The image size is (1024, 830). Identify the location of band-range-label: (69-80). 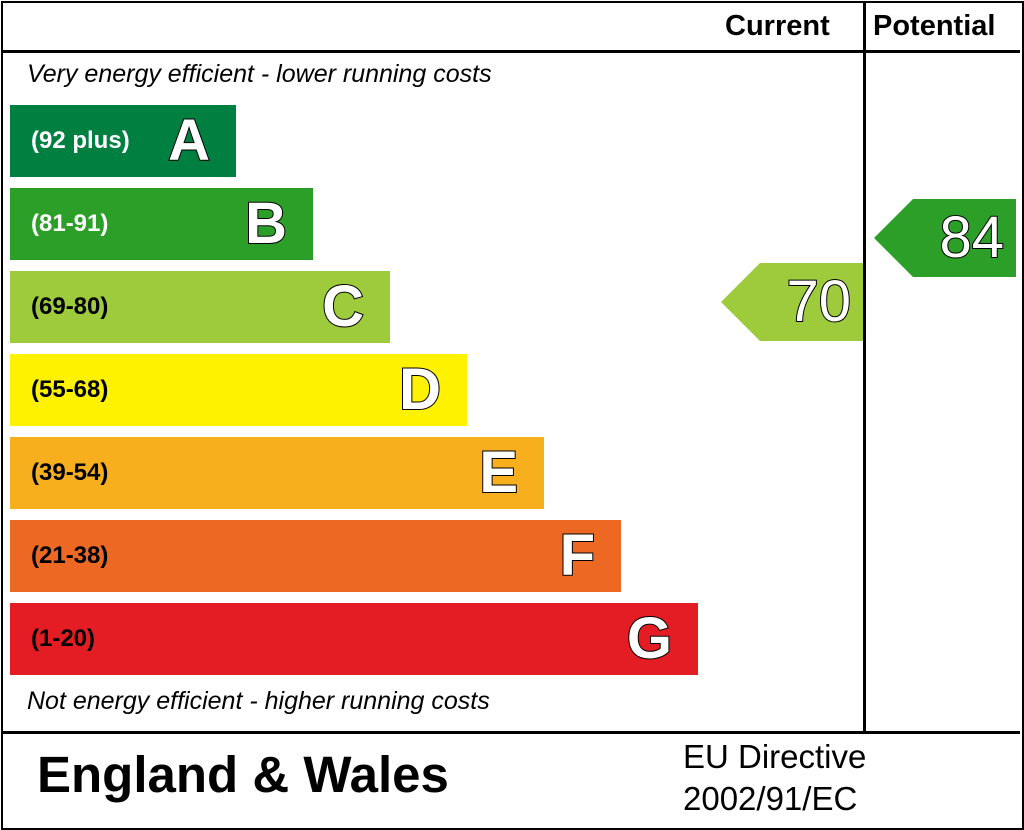
(70, 306).